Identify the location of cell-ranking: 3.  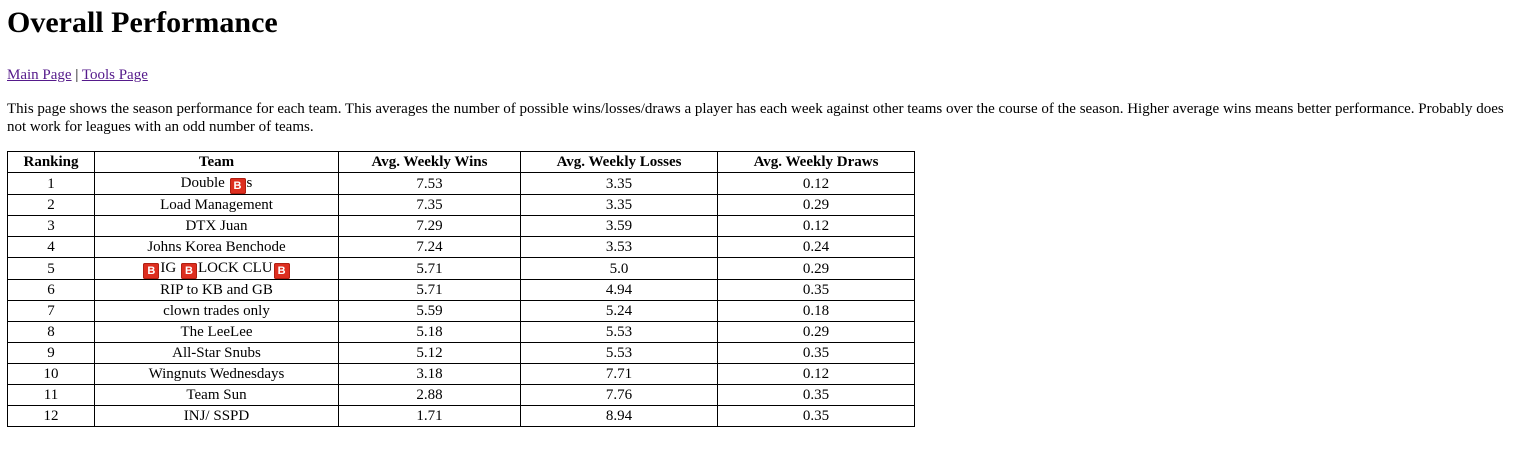
(51, 226).